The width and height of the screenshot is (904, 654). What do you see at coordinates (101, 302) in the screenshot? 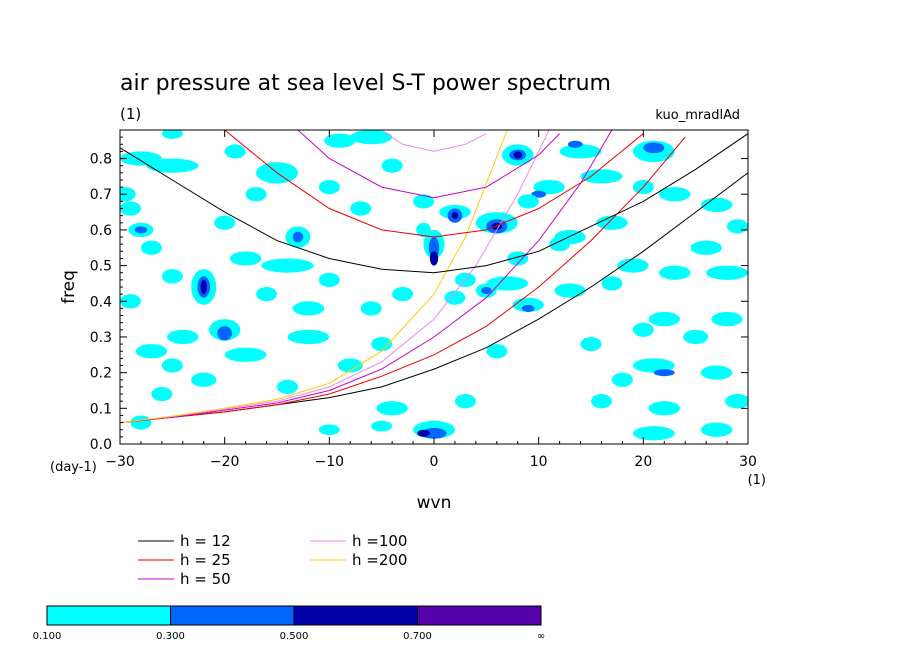
I see `y-tick-label: 0.4` at bounding box center [101, 302].